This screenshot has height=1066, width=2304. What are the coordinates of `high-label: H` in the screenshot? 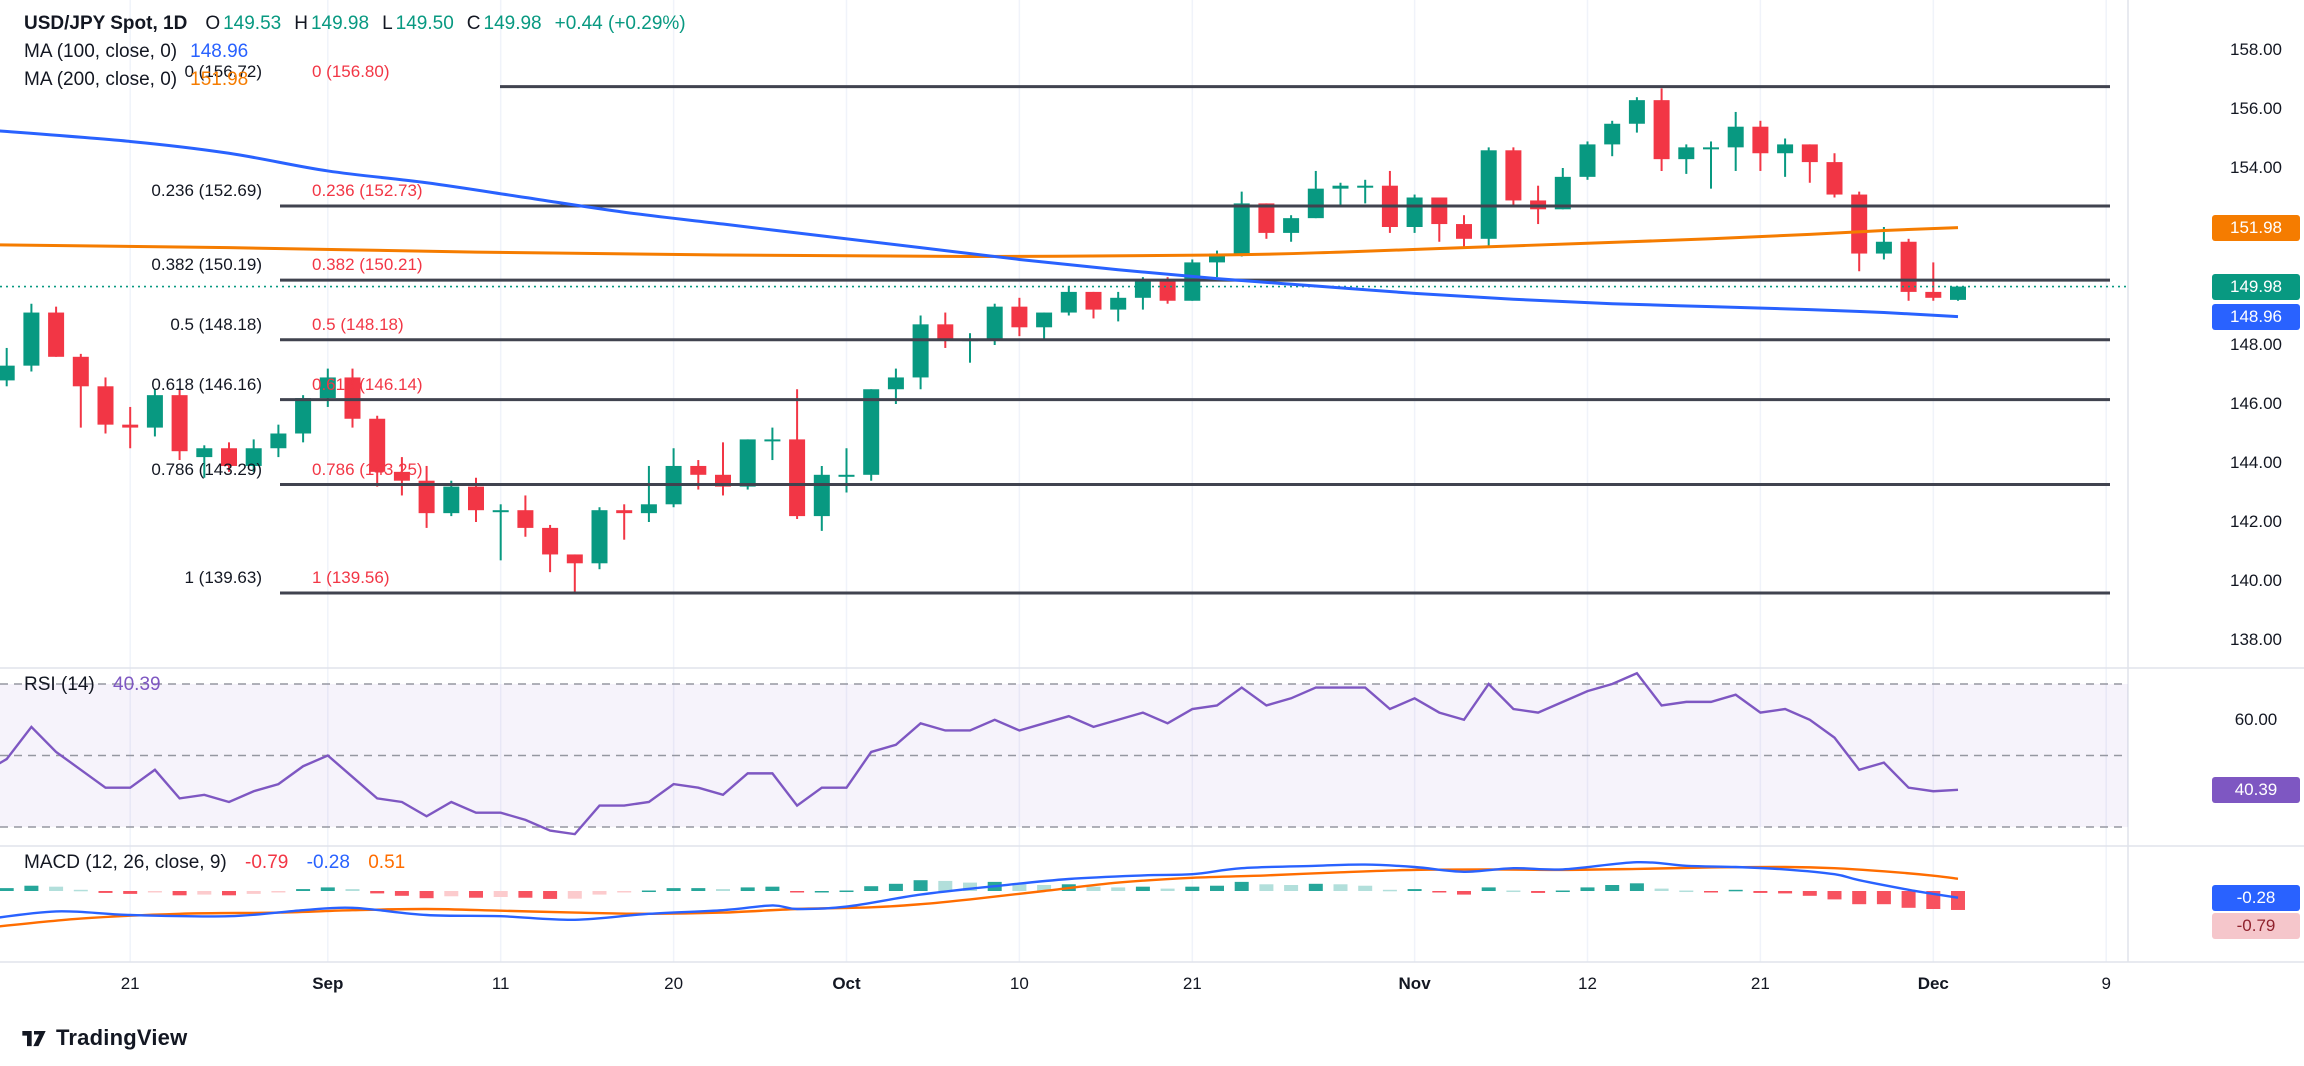 It's located at (301, 23).